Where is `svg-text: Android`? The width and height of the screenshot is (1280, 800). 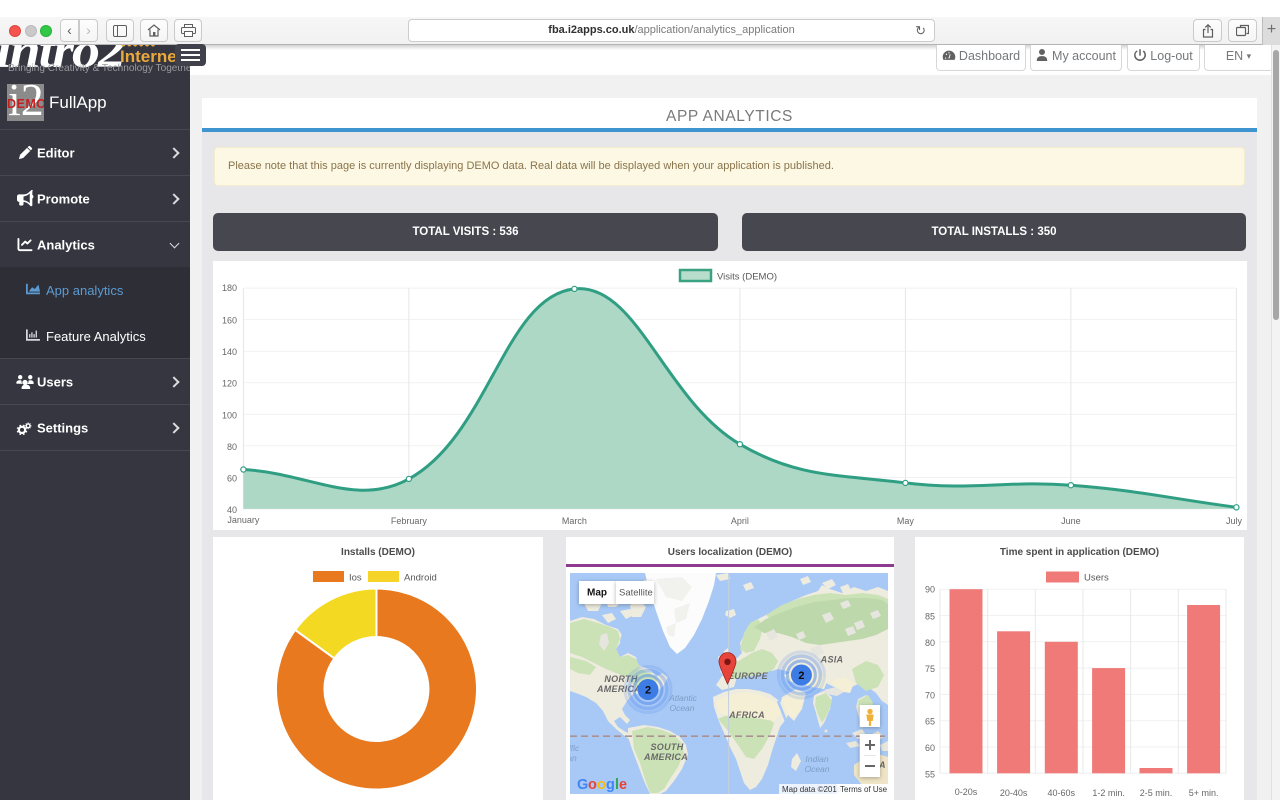
svg-text: Android is located at coordinates (420, 578).